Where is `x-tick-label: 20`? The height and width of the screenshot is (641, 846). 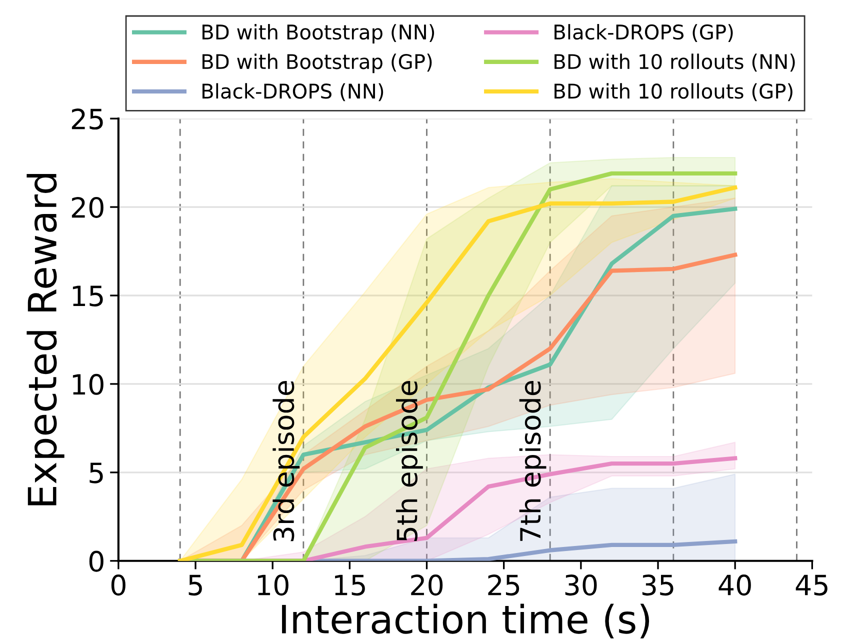 x-tick-label: 20 is located at coordinates (427, 585).